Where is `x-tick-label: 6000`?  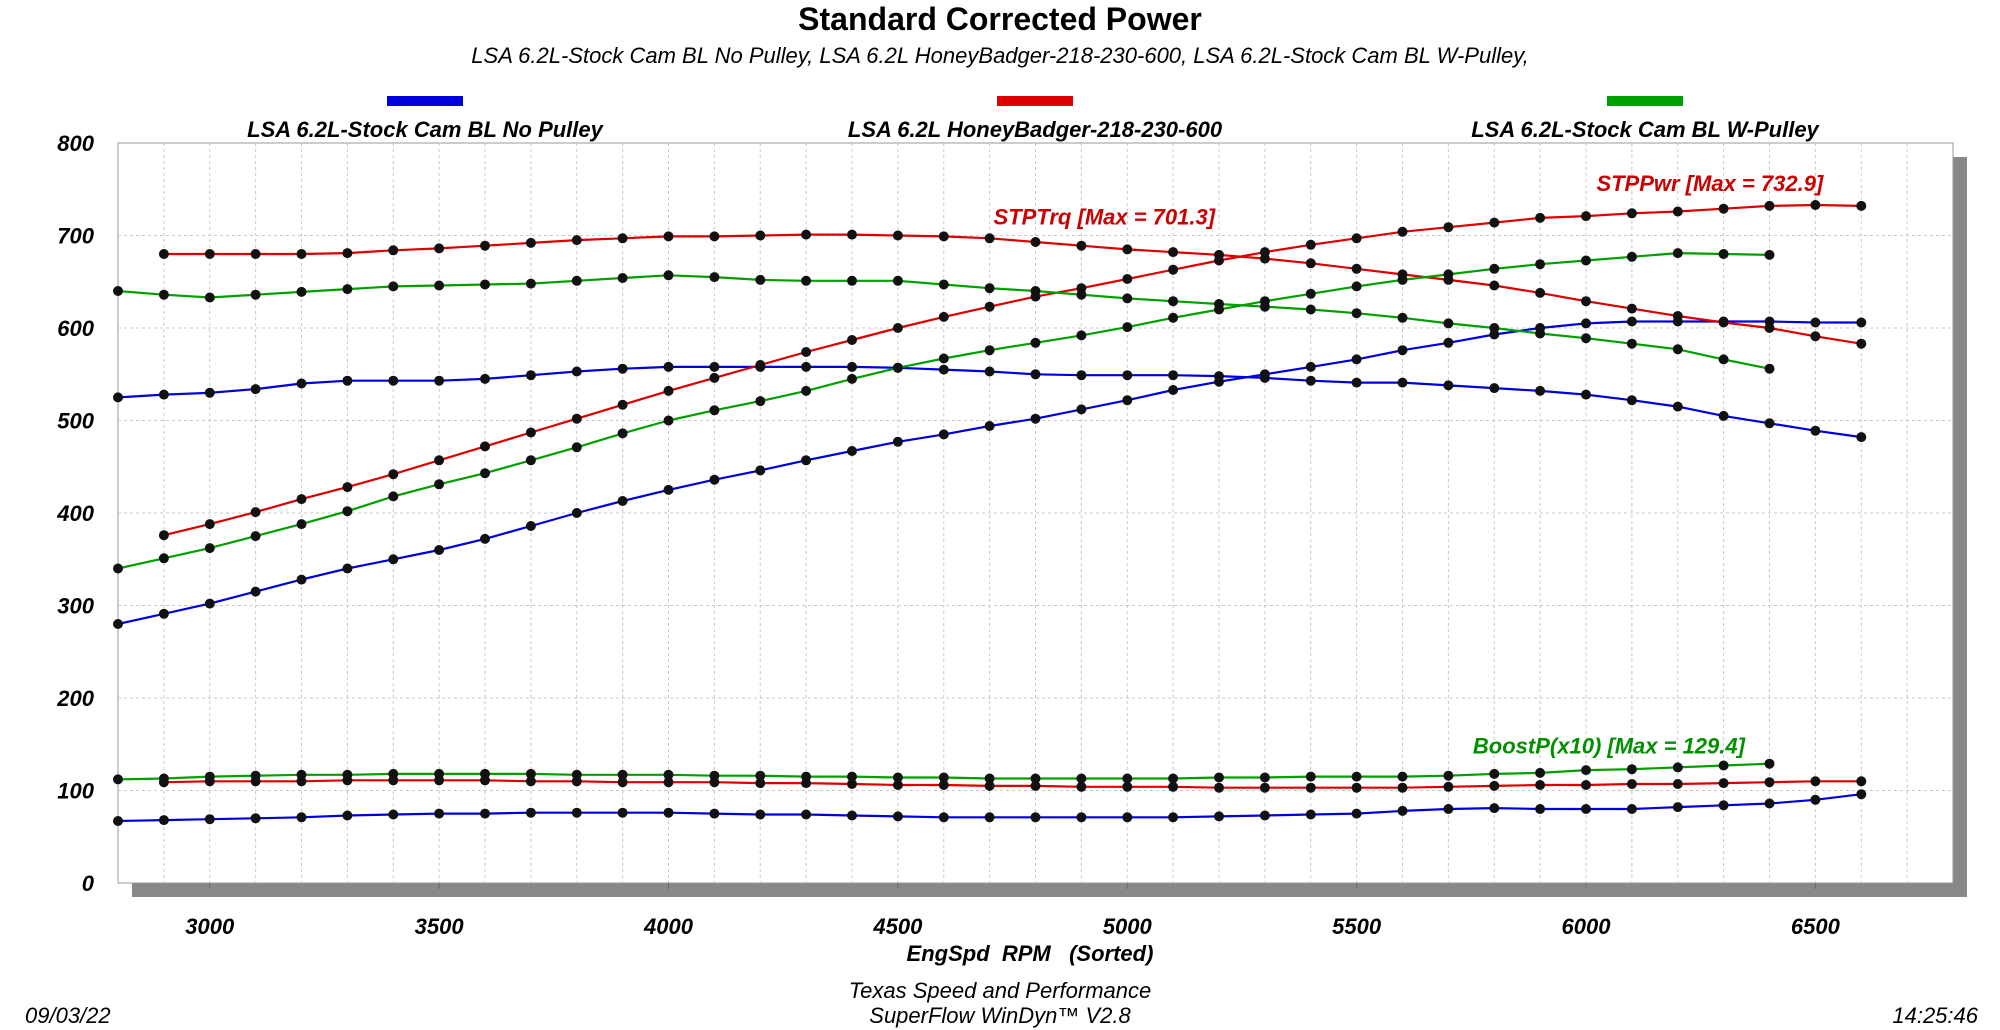
x-tick-label: 6000 is located at coordinates (1587, 926).